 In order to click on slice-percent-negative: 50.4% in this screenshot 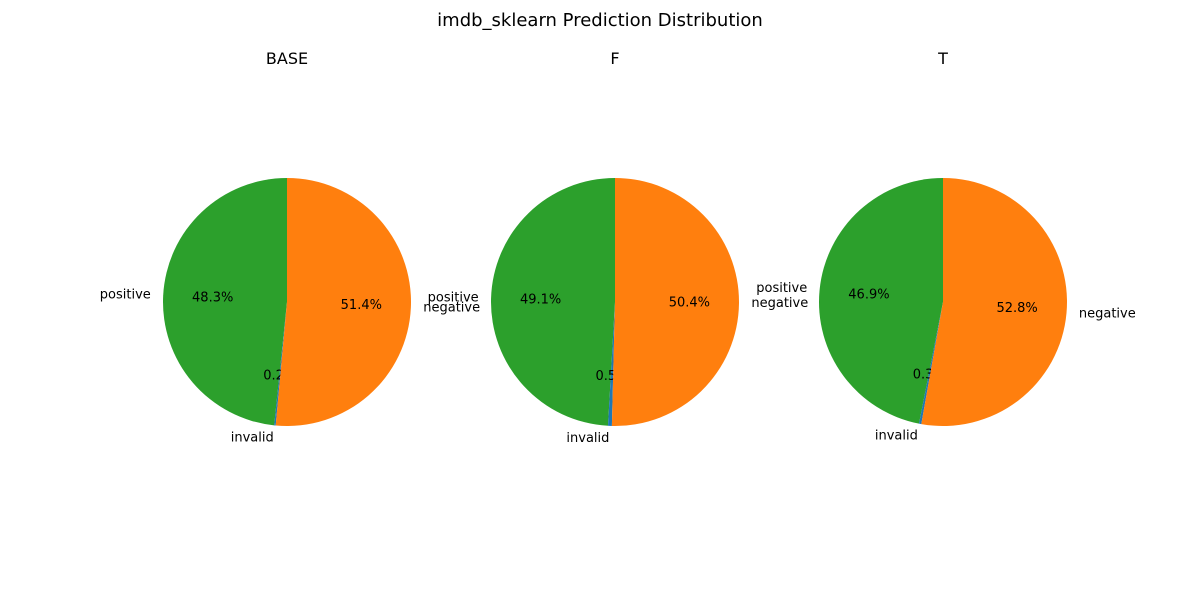, I will do `click(689, 302)`.